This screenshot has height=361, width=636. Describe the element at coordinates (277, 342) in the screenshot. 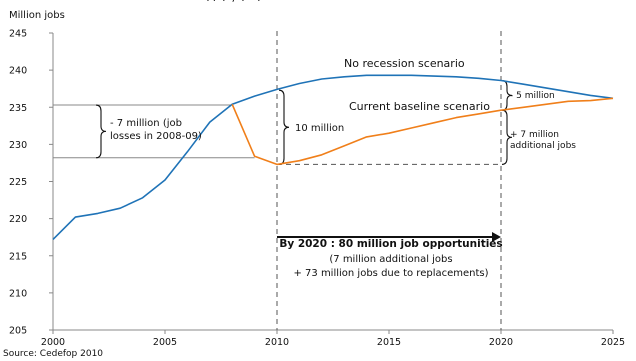

I see `x-tick-label: 2010` at that location.